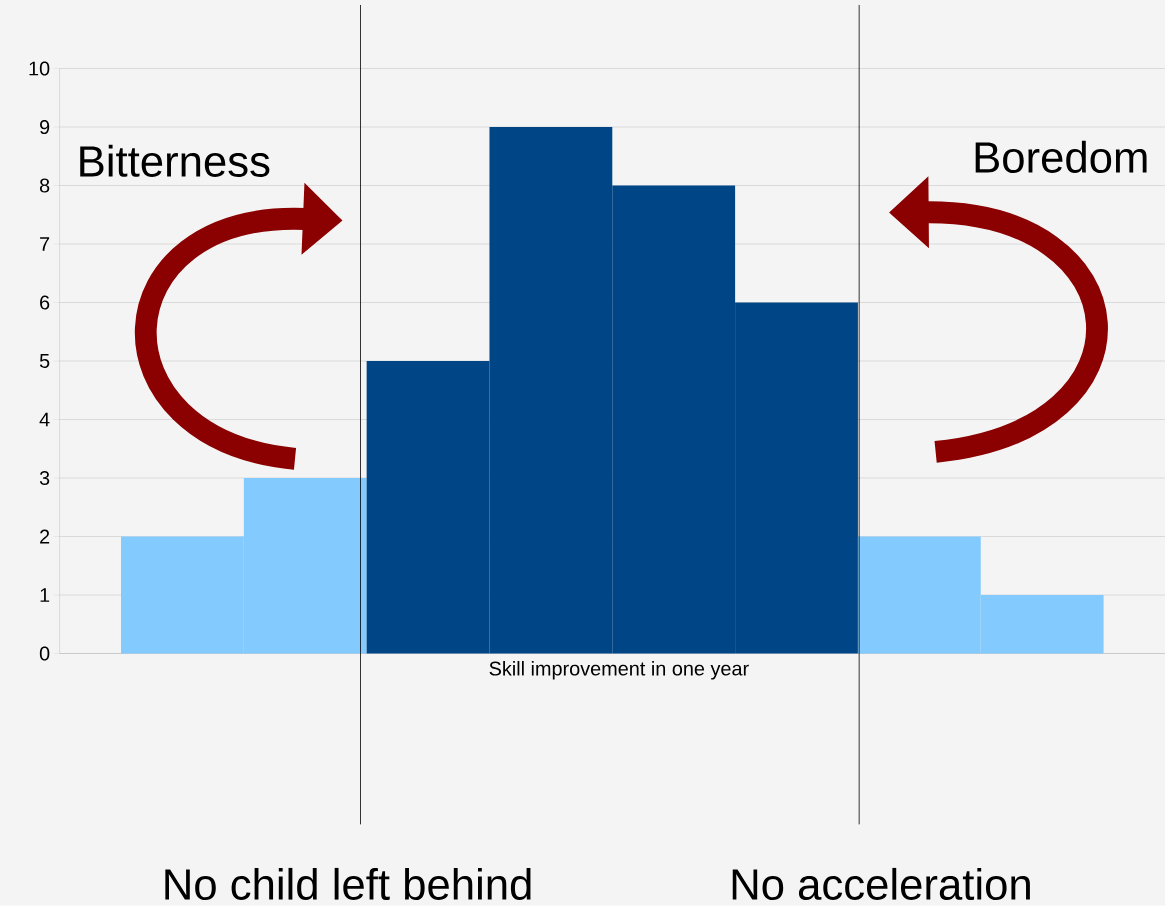  I want to click on y-tick-label: 5, so click(44, 361).